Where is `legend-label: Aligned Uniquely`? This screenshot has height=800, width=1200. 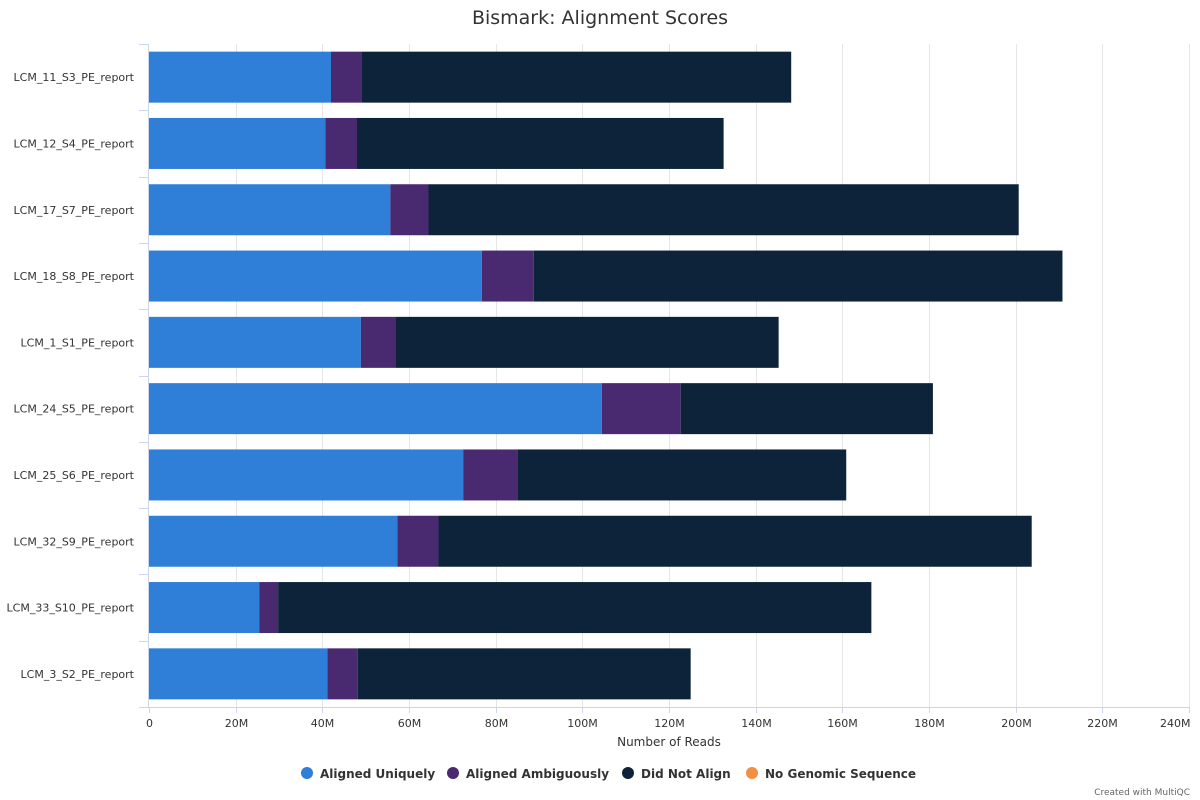
legend-label: Aligned Uniquely is located at coordinates (377, 774).